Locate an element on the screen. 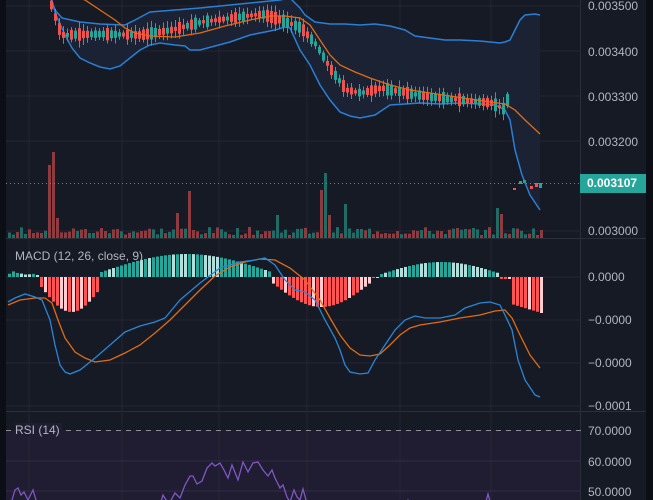  rsi-axis-label: 50.0000 is located at coordinates (610, 492).